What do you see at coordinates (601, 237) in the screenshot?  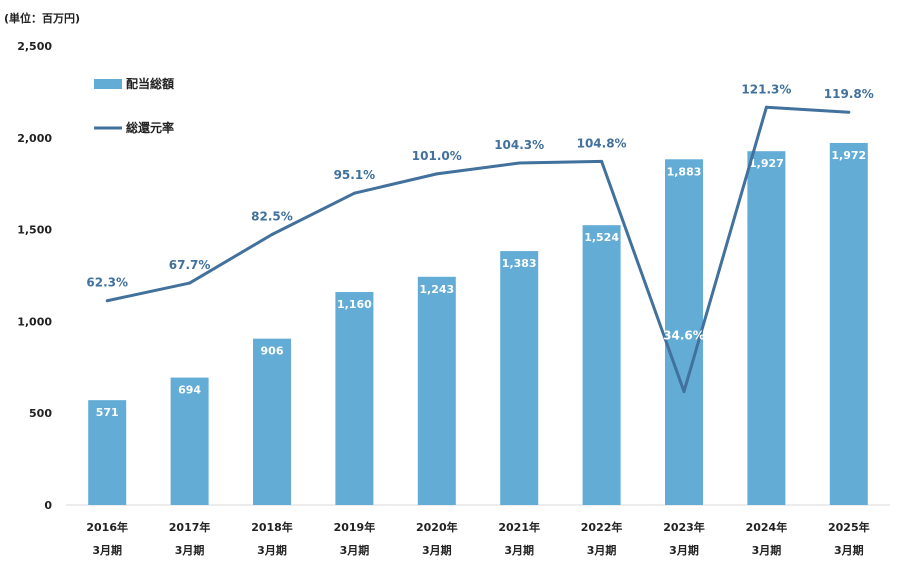 I see `bar-data-label: 1,524` at bounding box center [601, 237].